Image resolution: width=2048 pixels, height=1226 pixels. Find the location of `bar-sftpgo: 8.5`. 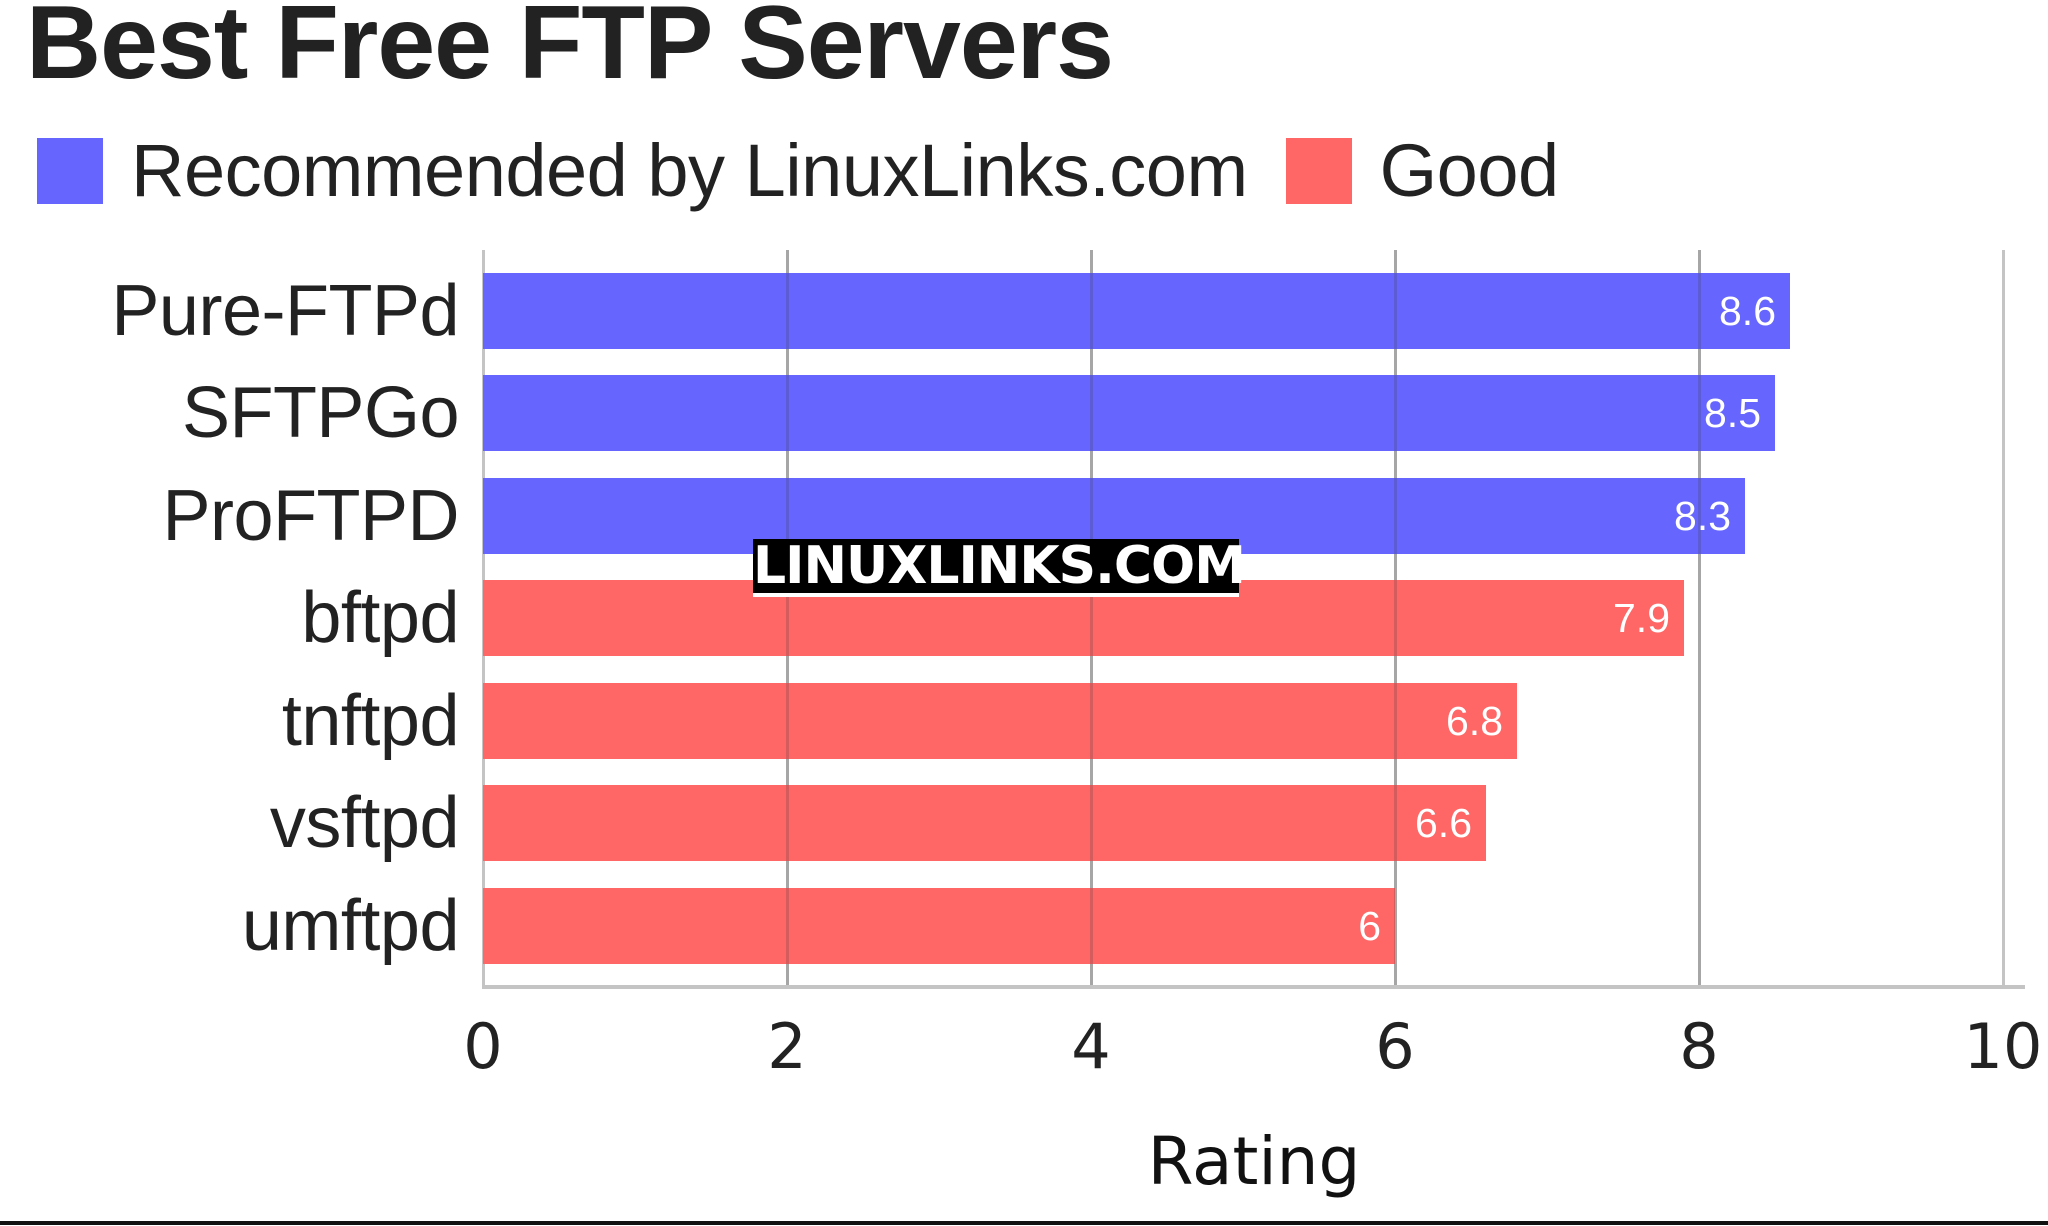

bar-sftpgo: 8.5 is located at coordinates (1129, 413).